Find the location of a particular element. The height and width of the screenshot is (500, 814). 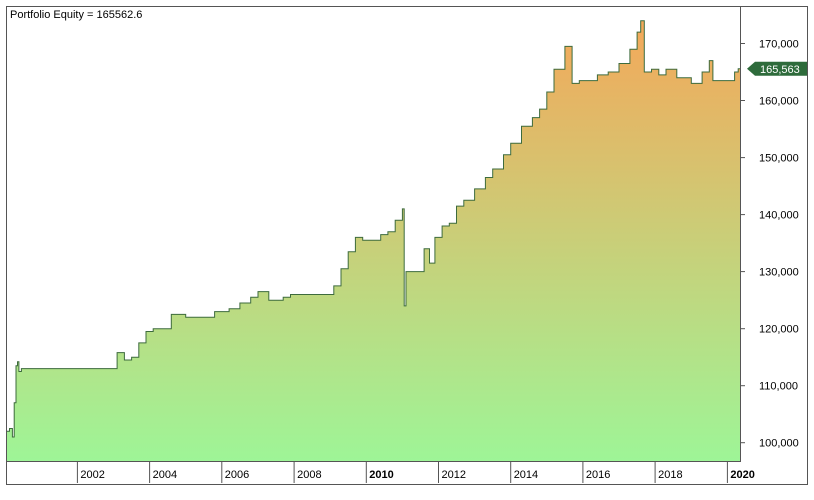

x-axis: 2002 2004 2006 2008 2010 2012 2014 2016 2018 2020 is located at coordinates (415, 472).